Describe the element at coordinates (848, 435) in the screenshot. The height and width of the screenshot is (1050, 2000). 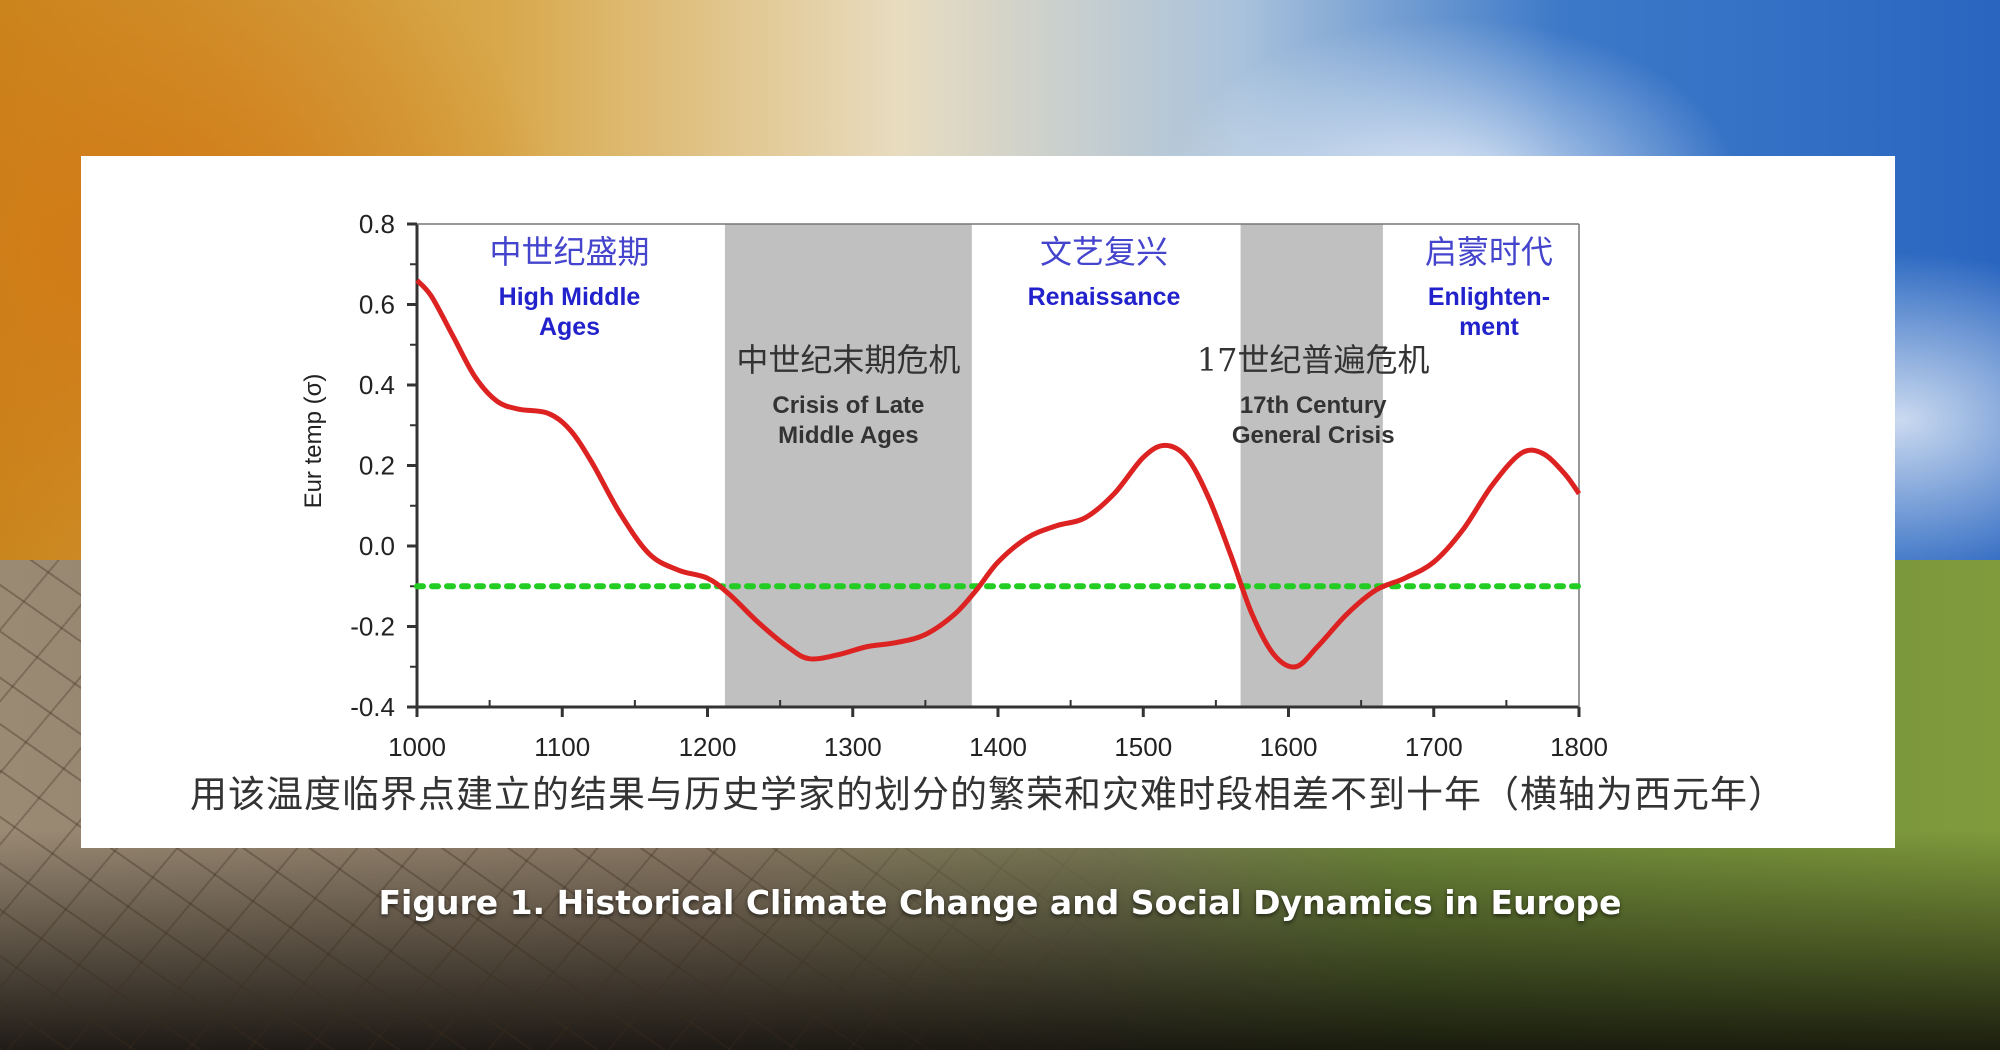
I see `era-label-en-4: Middle Ages` at that location.